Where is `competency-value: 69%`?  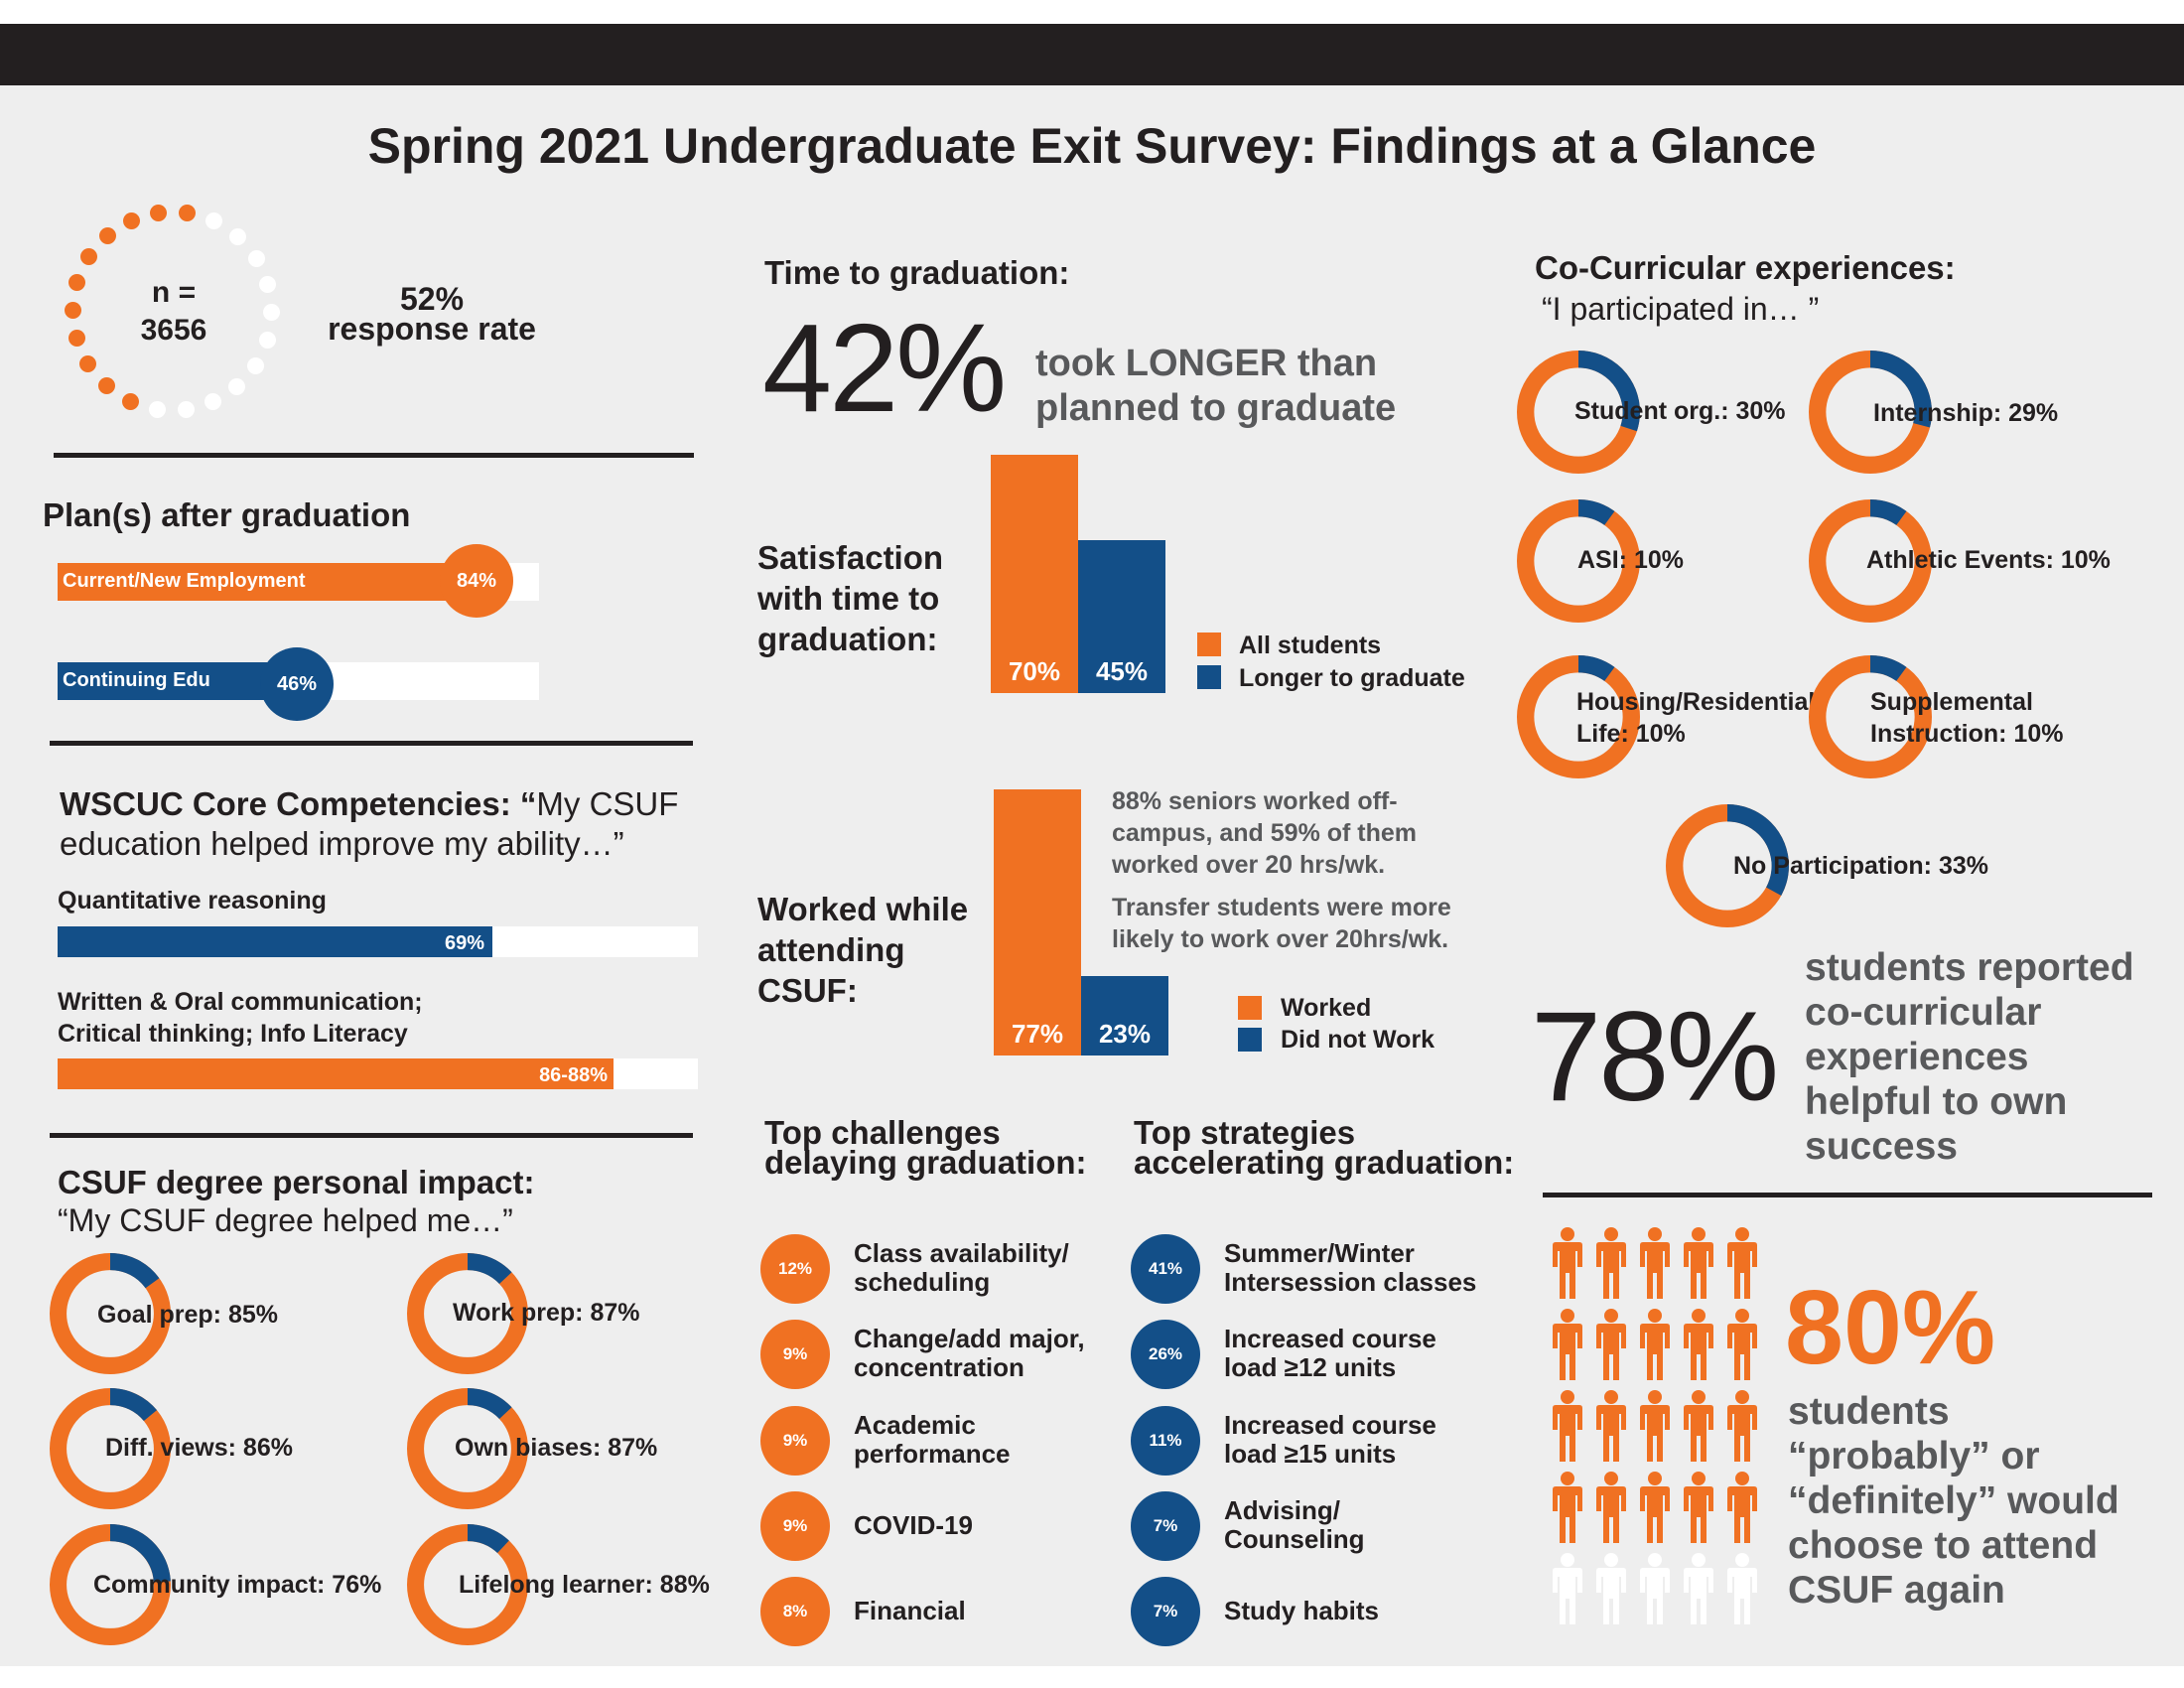 competency-value: 69% is located at coordinates (464, 943).